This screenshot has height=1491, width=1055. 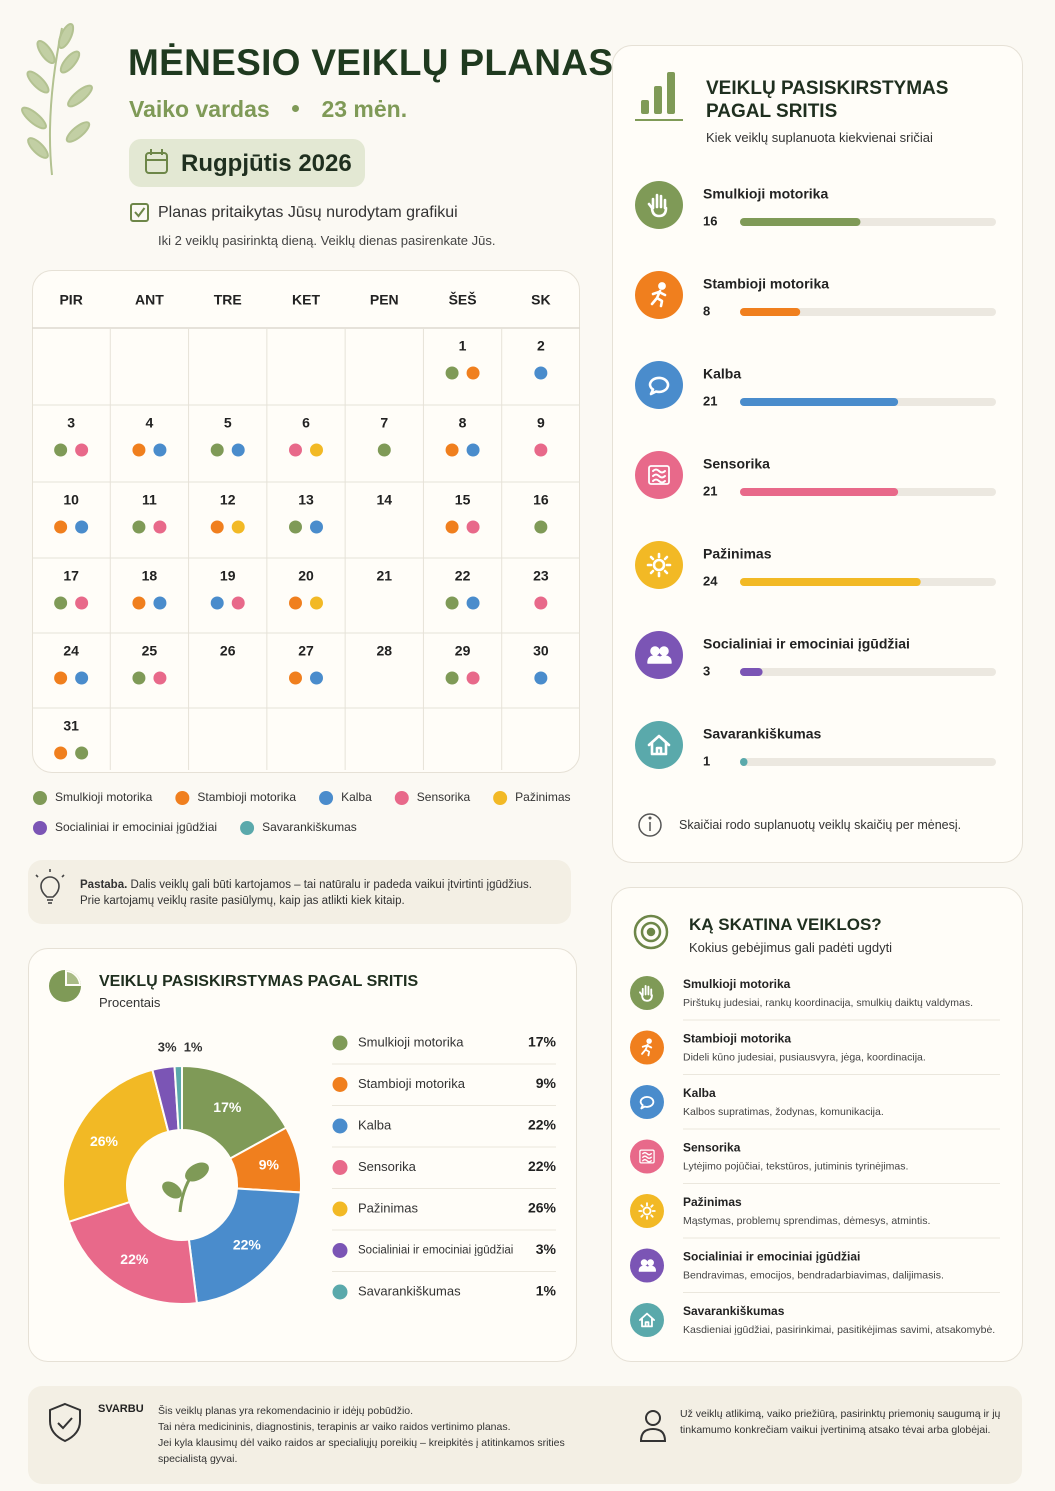 What do you see at coordinates (247, 1245) in the screenshot?
I see `slice-label: 22%` at bounding box center [247, 1245].